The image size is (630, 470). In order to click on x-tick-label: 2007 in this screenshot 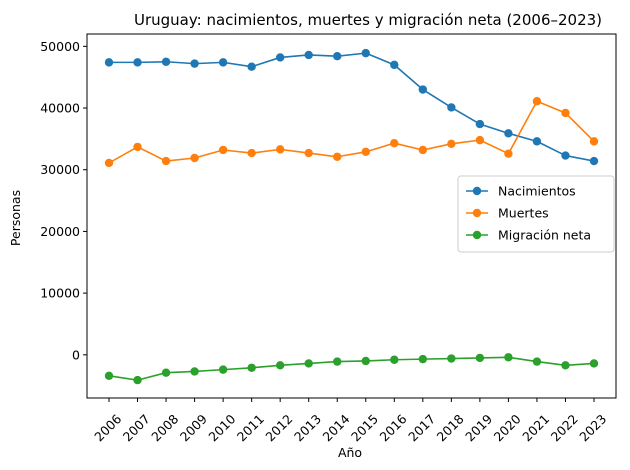, I will do `click(136, 427)`.